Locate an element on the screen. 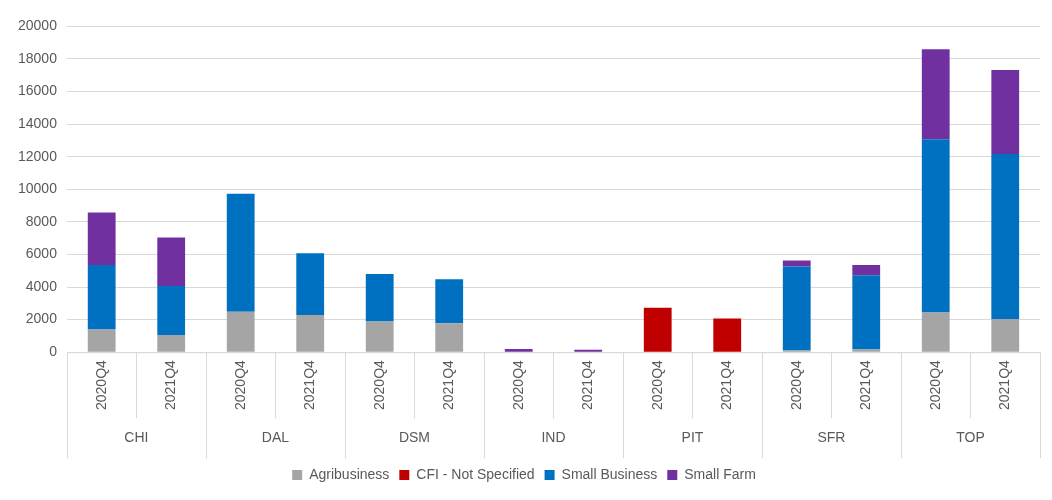 The image size is (1052, 500). y-tick-label: 6000 is located at coordinates (41, 253).